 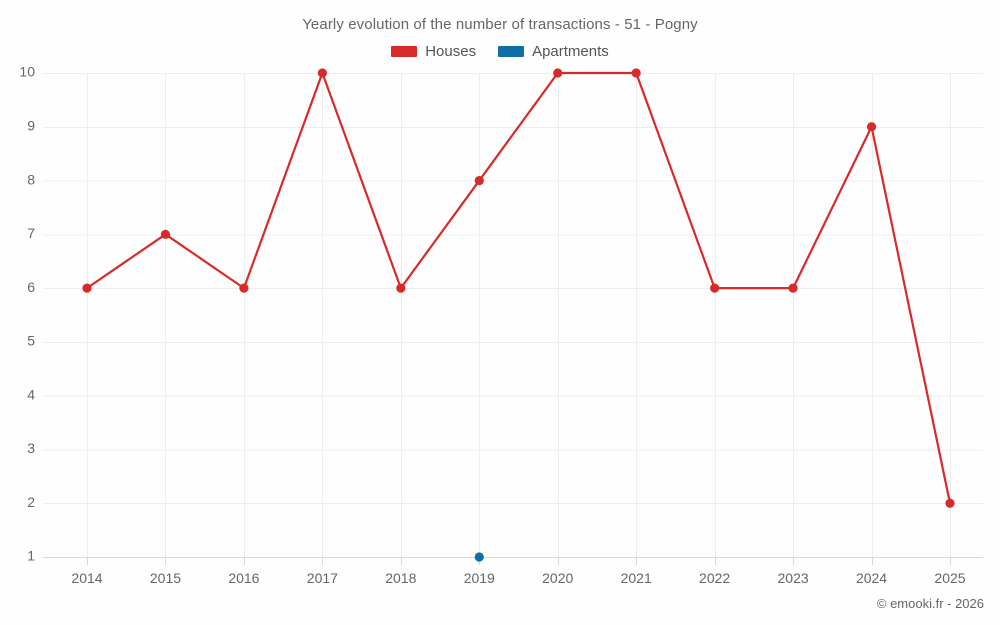 What do you see at coordinates (322, 578) in the screenshot?
I see `x-axis-tick-label: 2017` at bounding box center [322, 578].